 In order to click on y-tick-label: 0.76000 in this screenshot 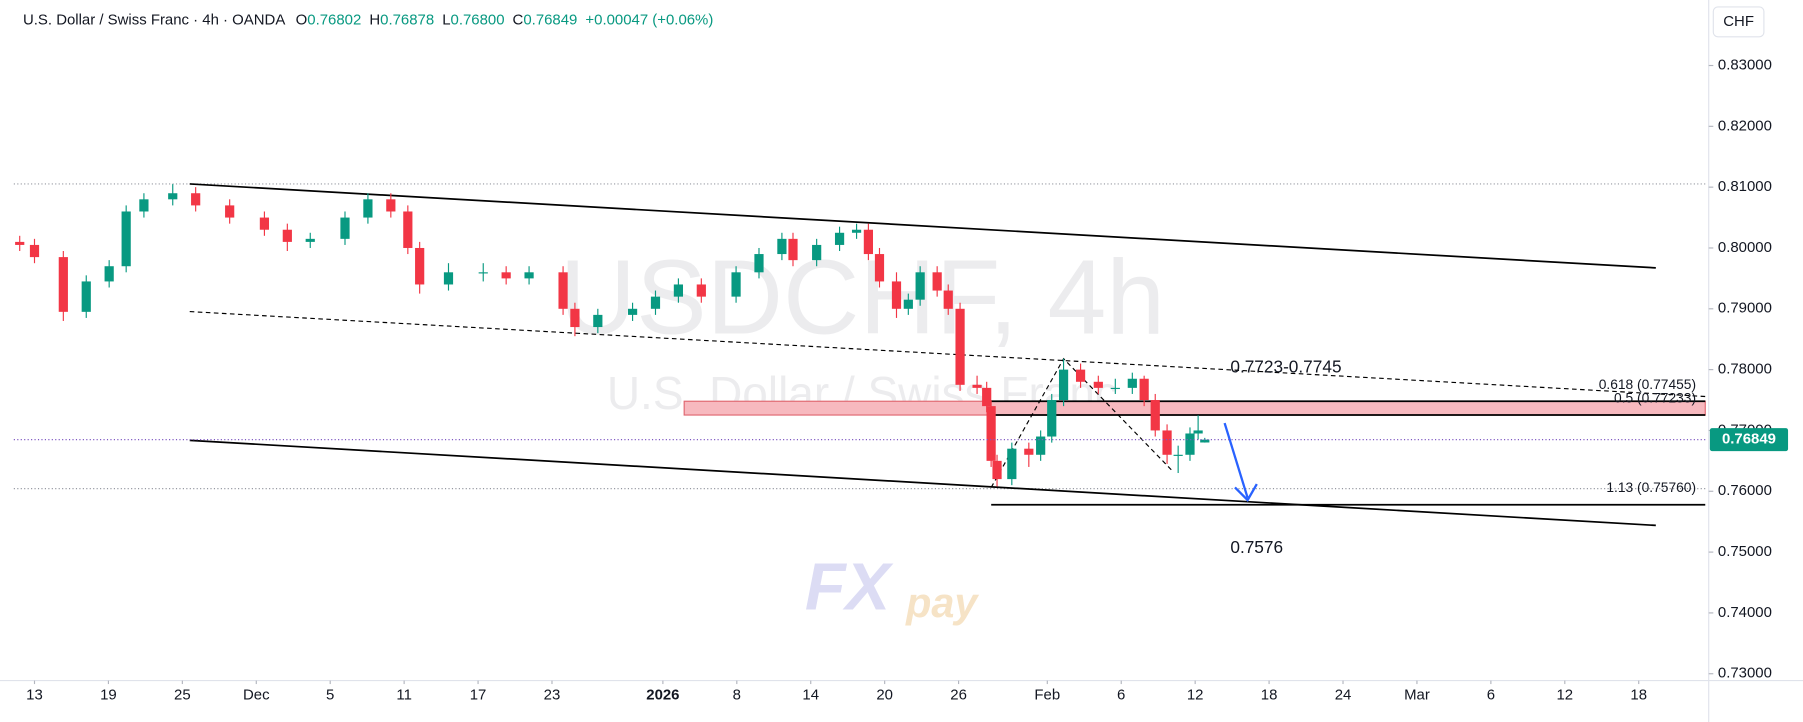, I will do `click(1745, 490)`.